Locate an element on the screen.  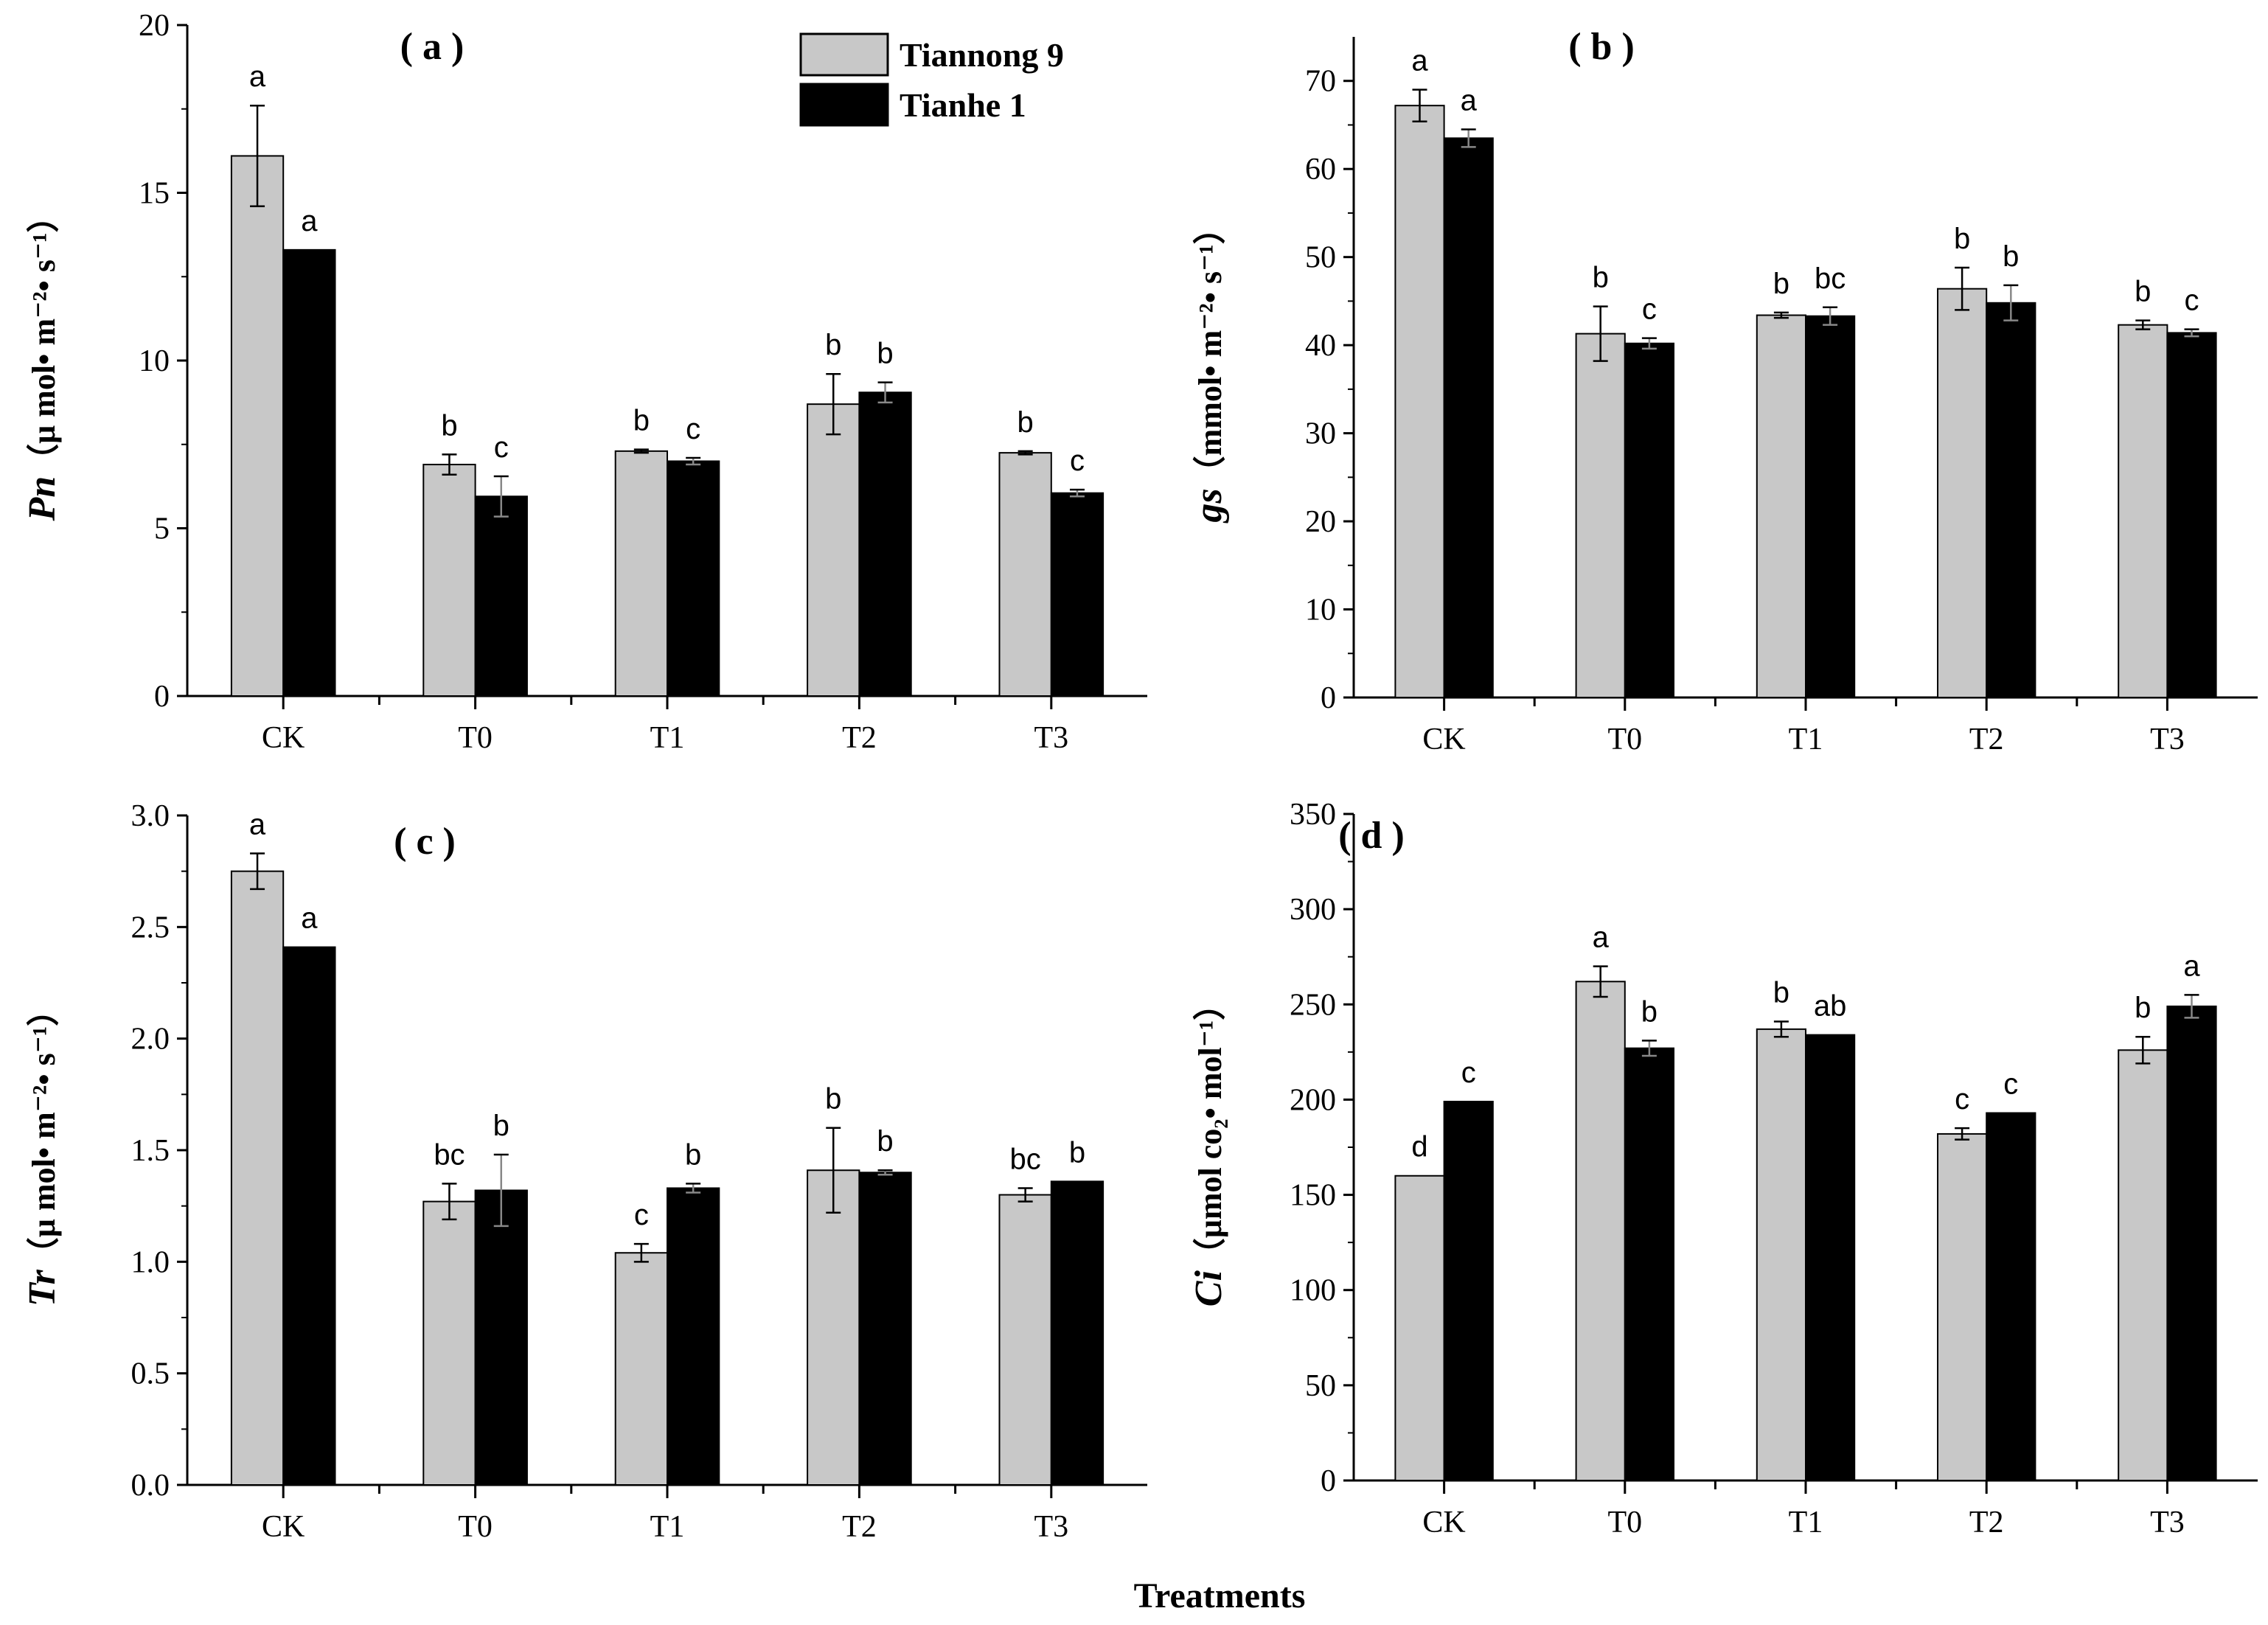
y-tick-label: 1.0 is located at coordinates (150, 1262).